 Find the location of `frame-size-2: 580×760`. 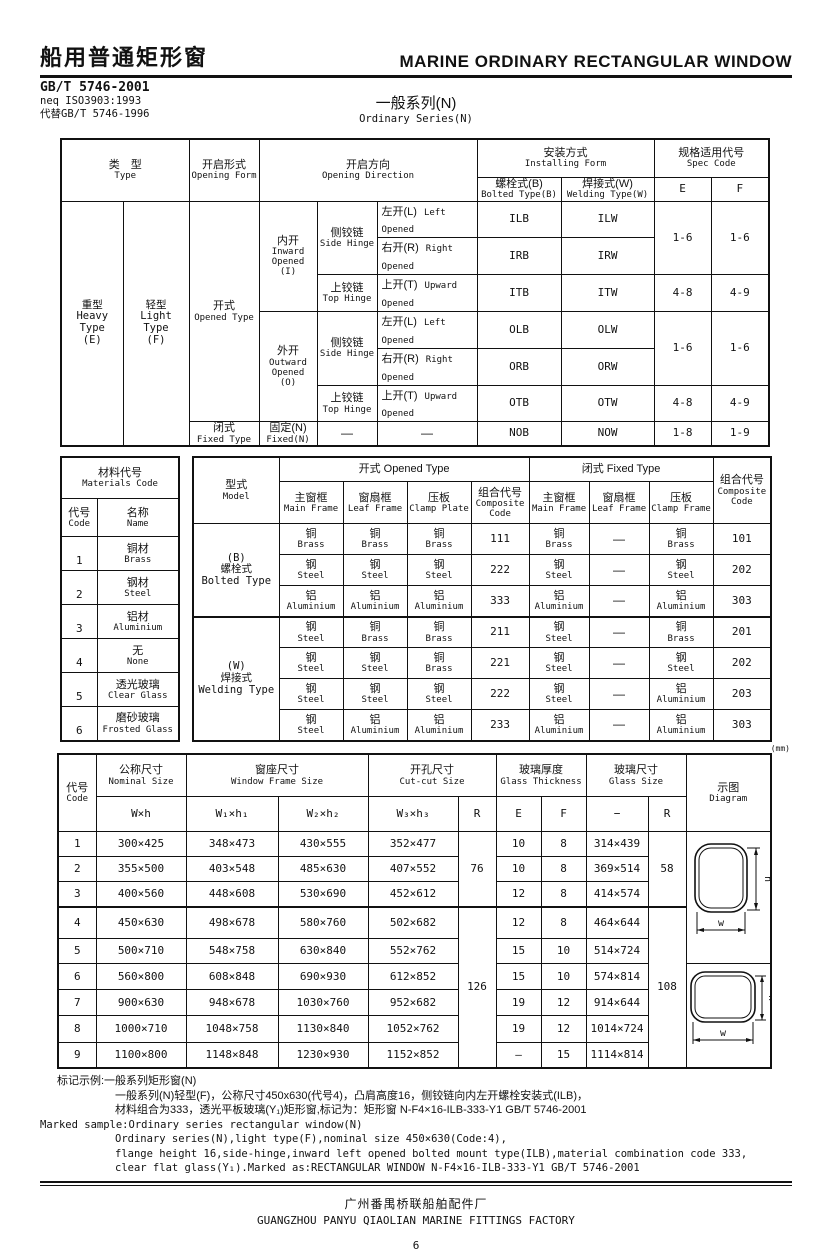

frame-size-2: 580×760 is located at coordinates (323, 922).